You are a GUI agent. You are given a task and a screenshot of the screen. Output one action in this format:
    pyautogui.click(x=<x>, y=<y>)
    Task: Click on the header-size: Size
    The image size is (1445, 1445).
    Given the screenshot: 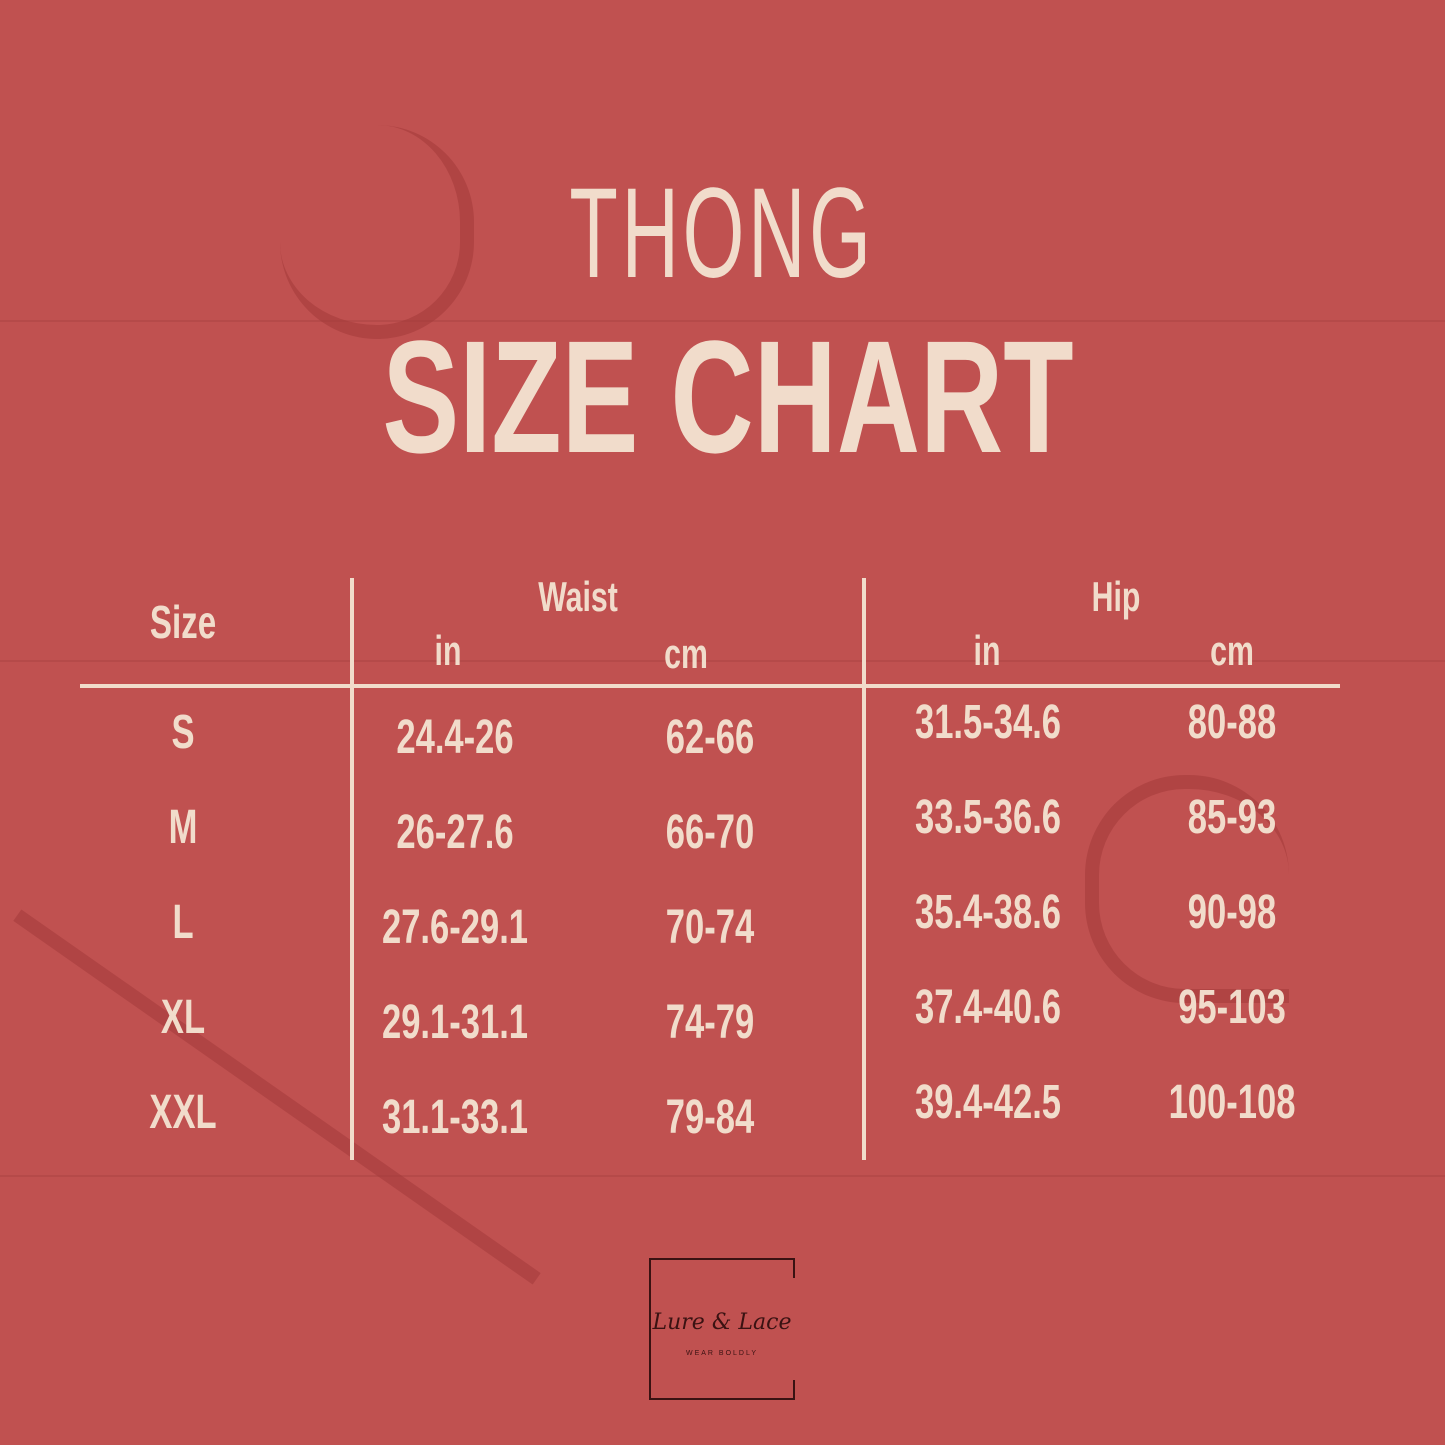 What is the action you would take?
    pyautogui.click(x=183, y=622)
    